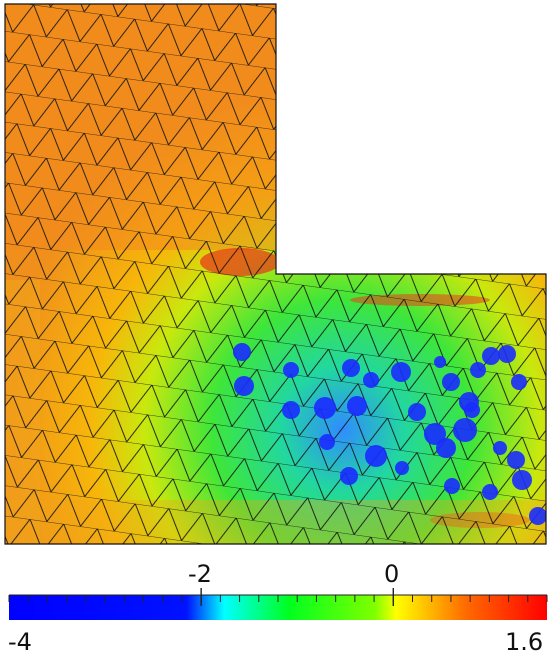 The width and height of the screenshot is (552, 656). I want to click on colorbar-ticks, so click(278, 597).